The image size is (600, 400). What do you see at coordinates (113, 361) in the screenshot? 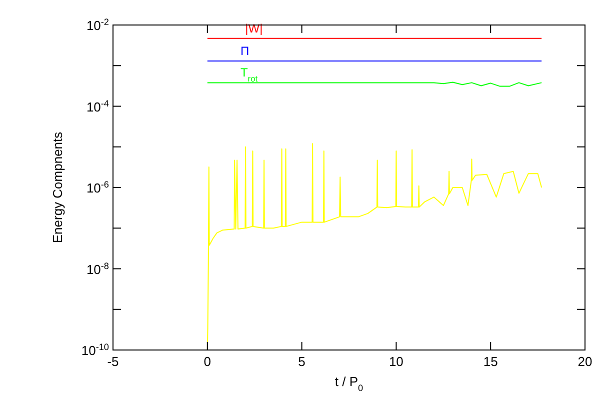
I see `x-tick-label: -5` at bounding box center [113, 361].